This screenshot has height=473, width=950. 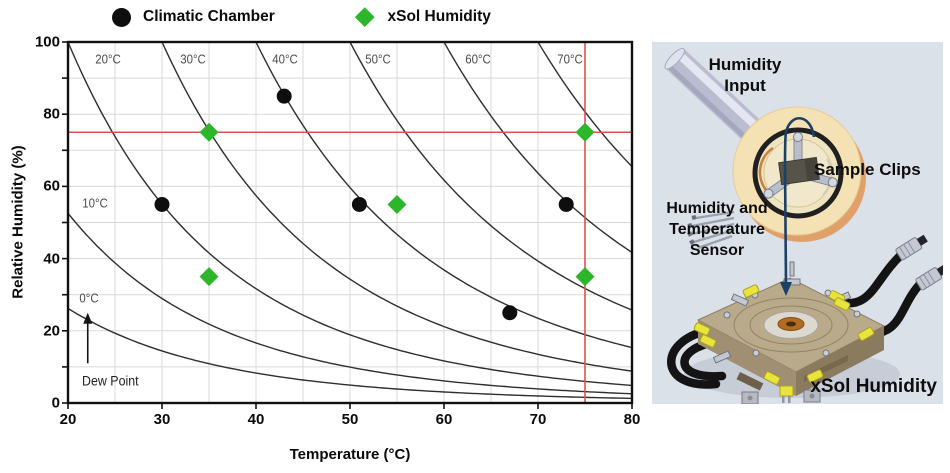 What do you see at coordinates (717, 208) in the screenshot?
I see `sensor-label-line1: Humidity and` at bounding box center [717, 208].